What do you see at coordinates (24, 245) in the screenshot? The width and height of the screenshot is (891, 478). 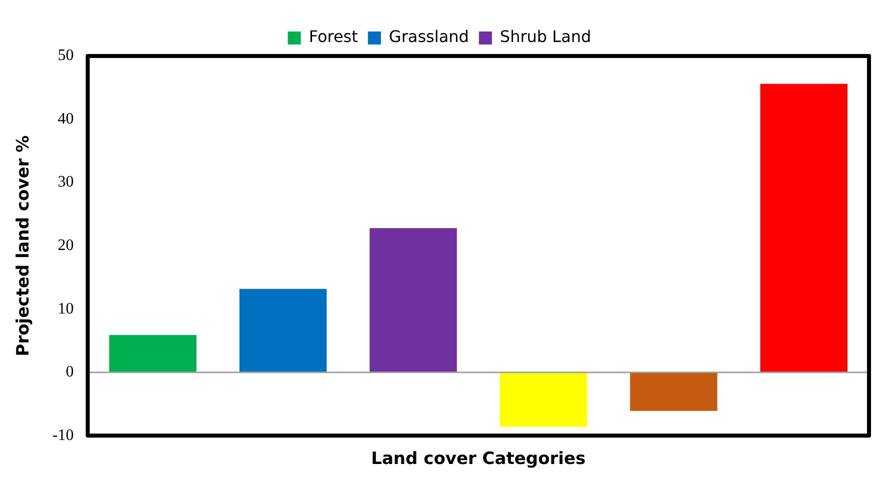 I see `y-axis-title: Projected land cover %` at bounding box center [24, 245].